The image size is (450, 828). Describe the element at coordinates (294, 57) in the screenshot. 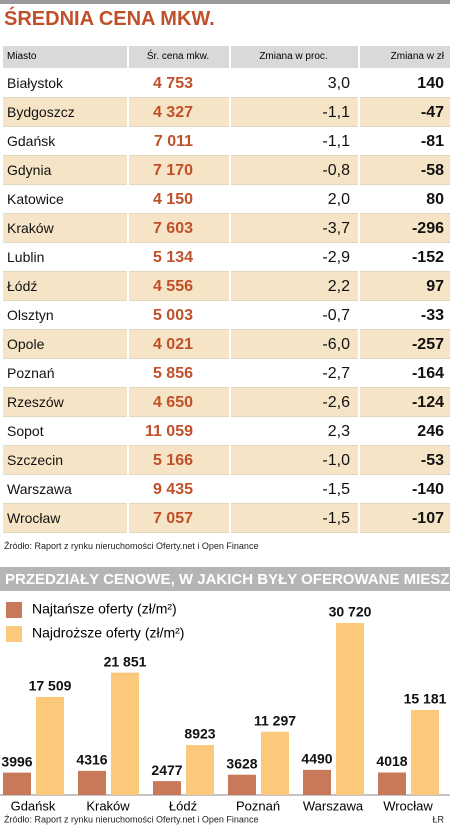

I see `column-header: Zmiana w proc.` at that location.